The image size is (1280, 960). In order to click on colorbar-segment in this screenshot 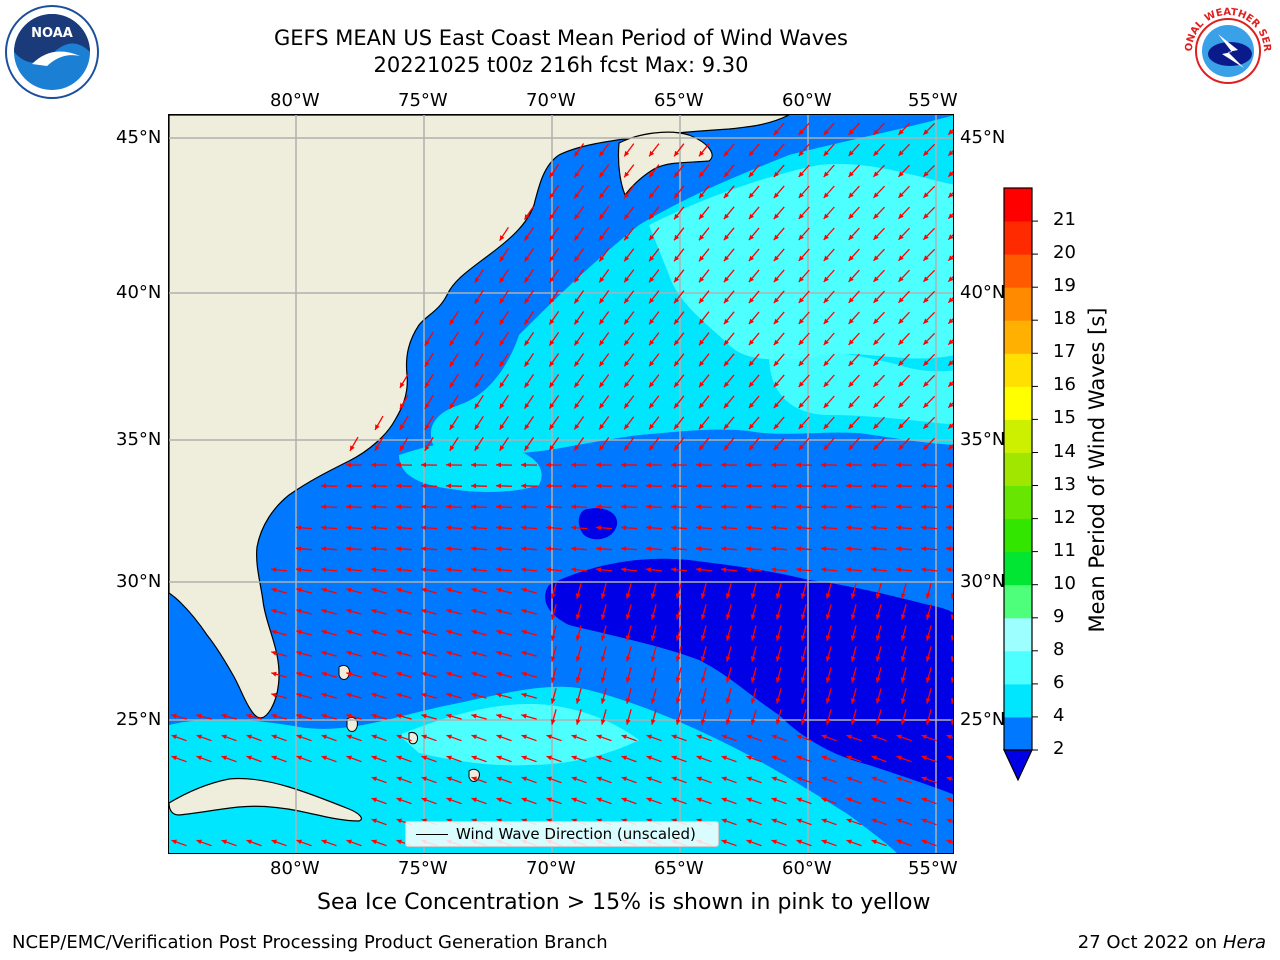, I will do `click(1018, 337)`.